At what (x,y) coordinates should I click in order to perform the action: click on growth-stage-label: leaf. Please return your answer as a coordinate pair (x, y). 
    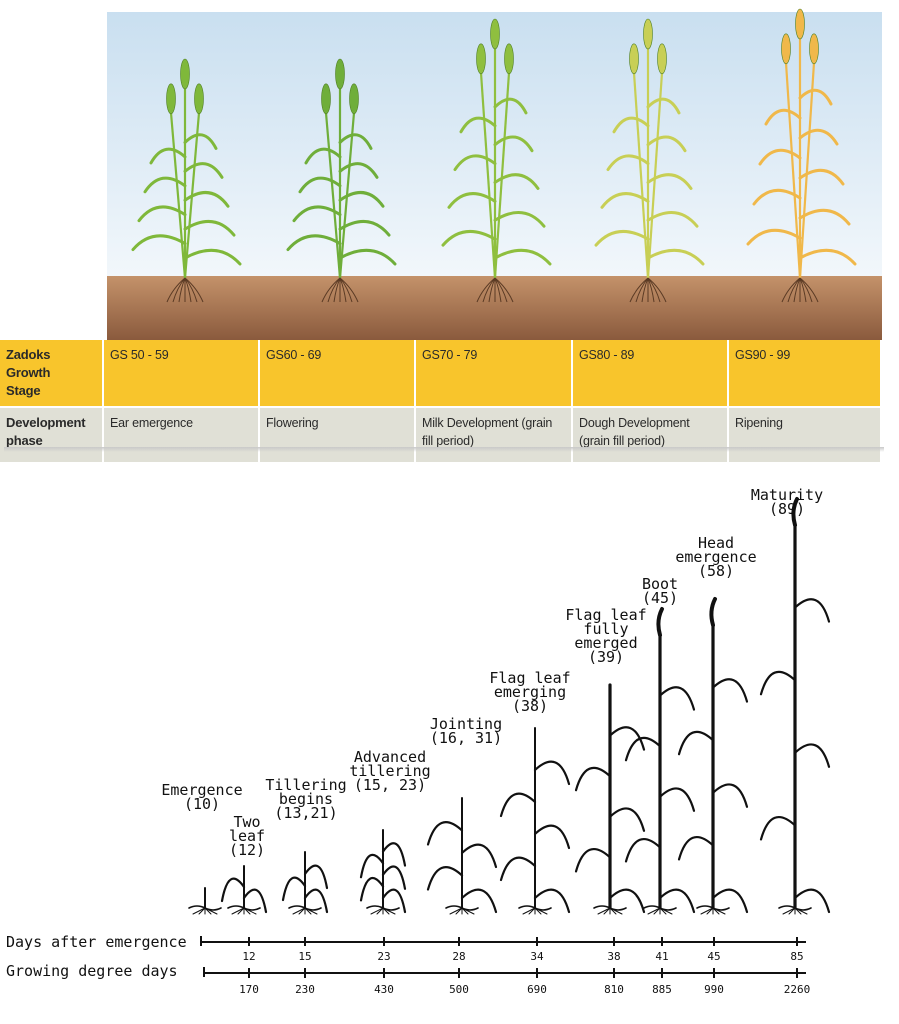
    Looking at the image, I should click on (247, 836).